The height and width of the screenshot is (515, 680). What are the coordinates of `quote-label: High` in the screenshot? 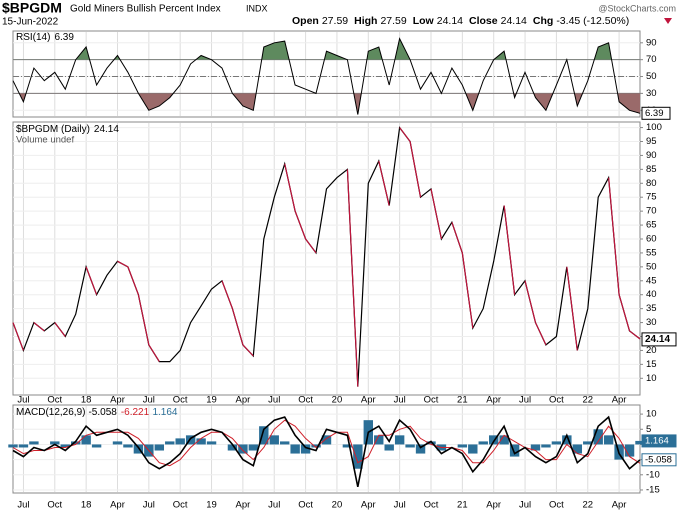 It's located at (365, 21).